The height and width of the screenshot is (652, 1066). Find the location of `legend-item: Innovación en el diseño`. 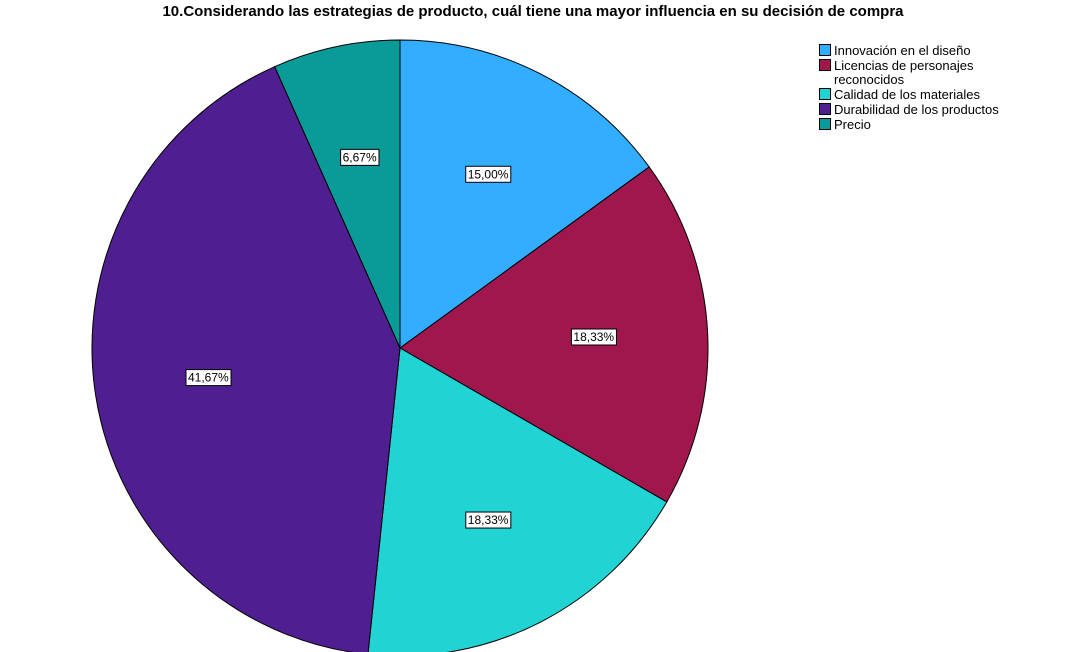

legend-item: Innovación en el diseño is located at coordinates (929, 51).